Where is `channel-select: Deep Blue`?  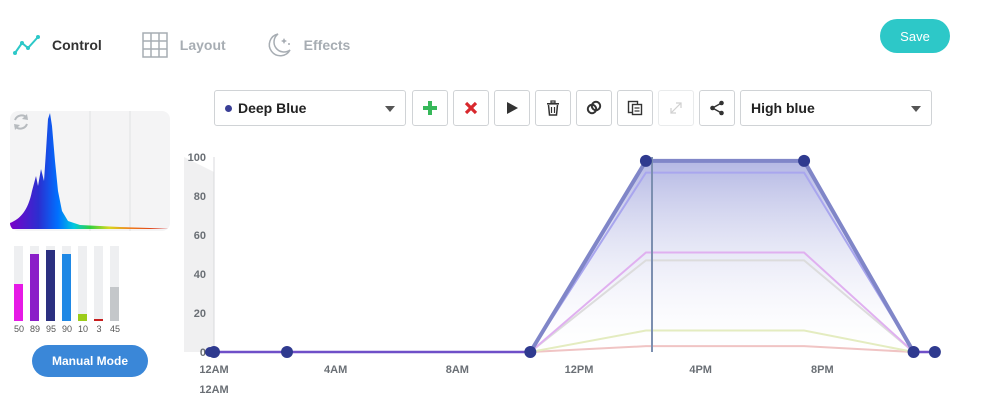
channel-select: Deep Blue is located at coordinates (310, 108).